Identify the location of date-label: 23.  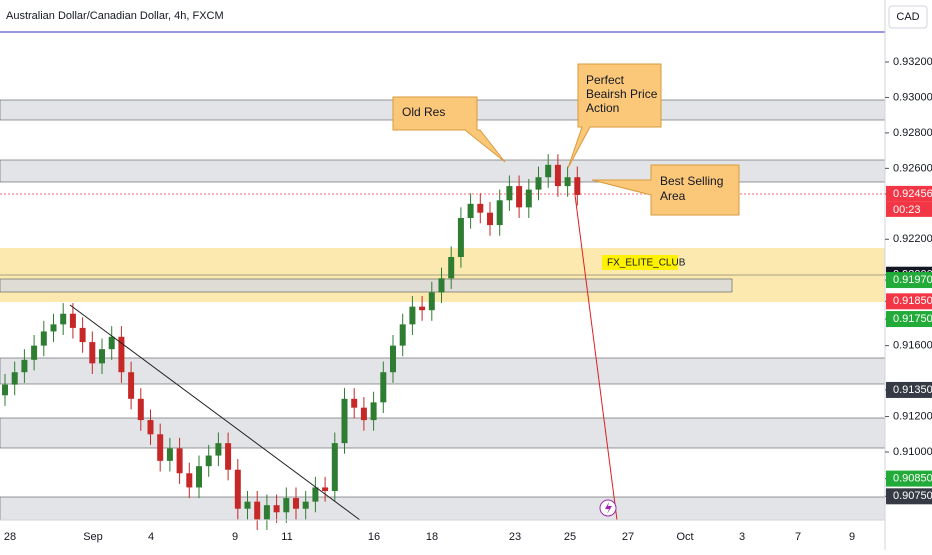
(515, 537).